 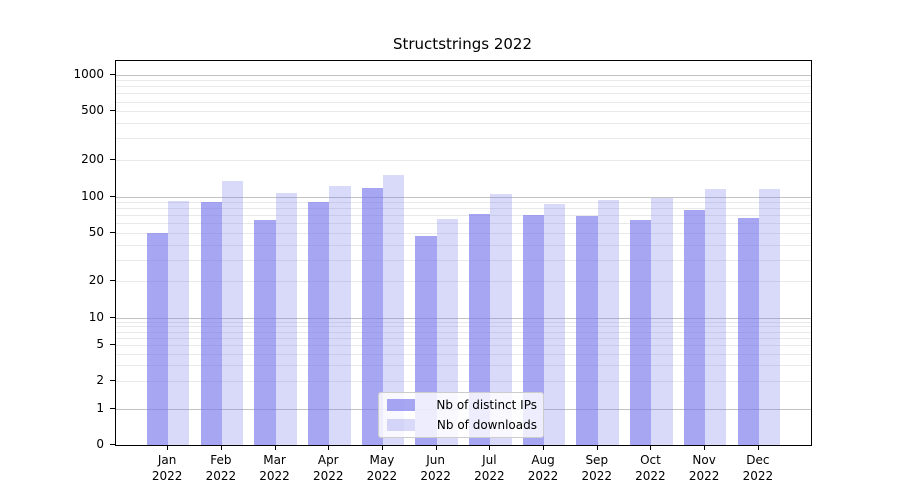 I want to click on x-tick-label-nov: Nov 2022, so click(x=704, y=468).